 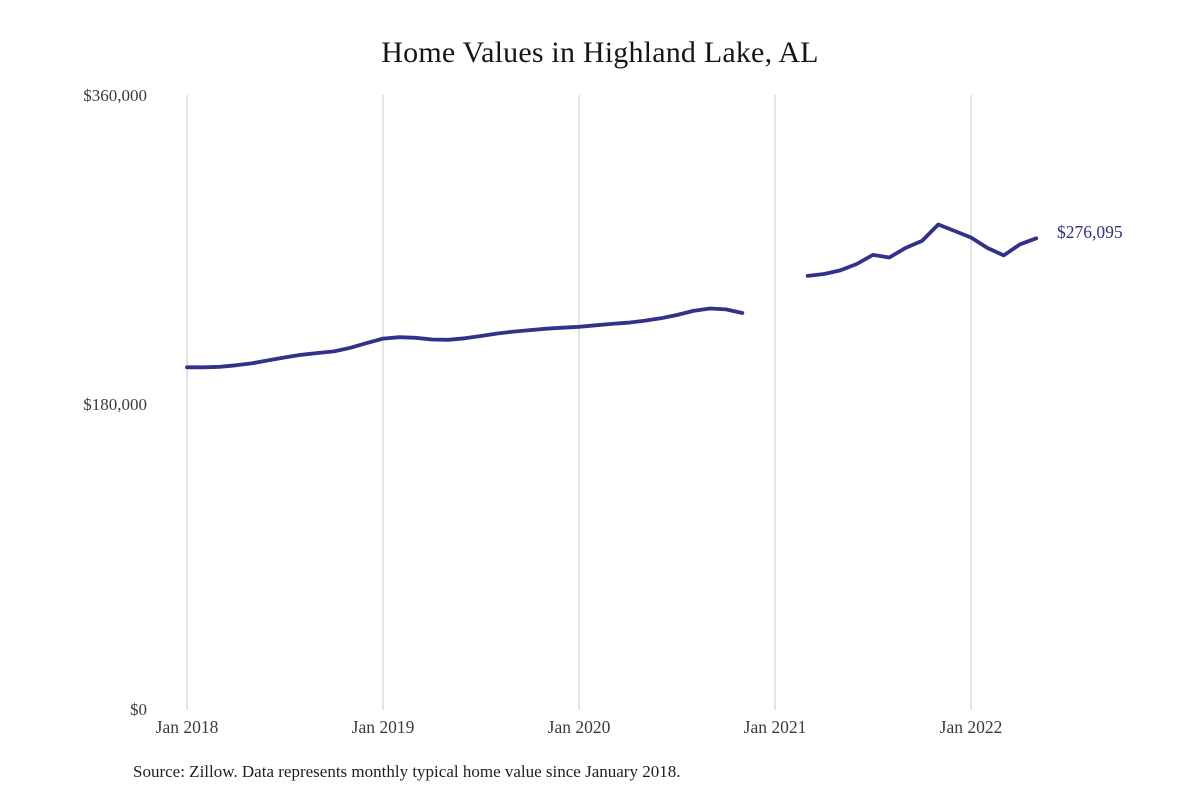 I want to click on x-axis-tick-label-jan-2022: Jan 2022, so click(x=971, y=727).